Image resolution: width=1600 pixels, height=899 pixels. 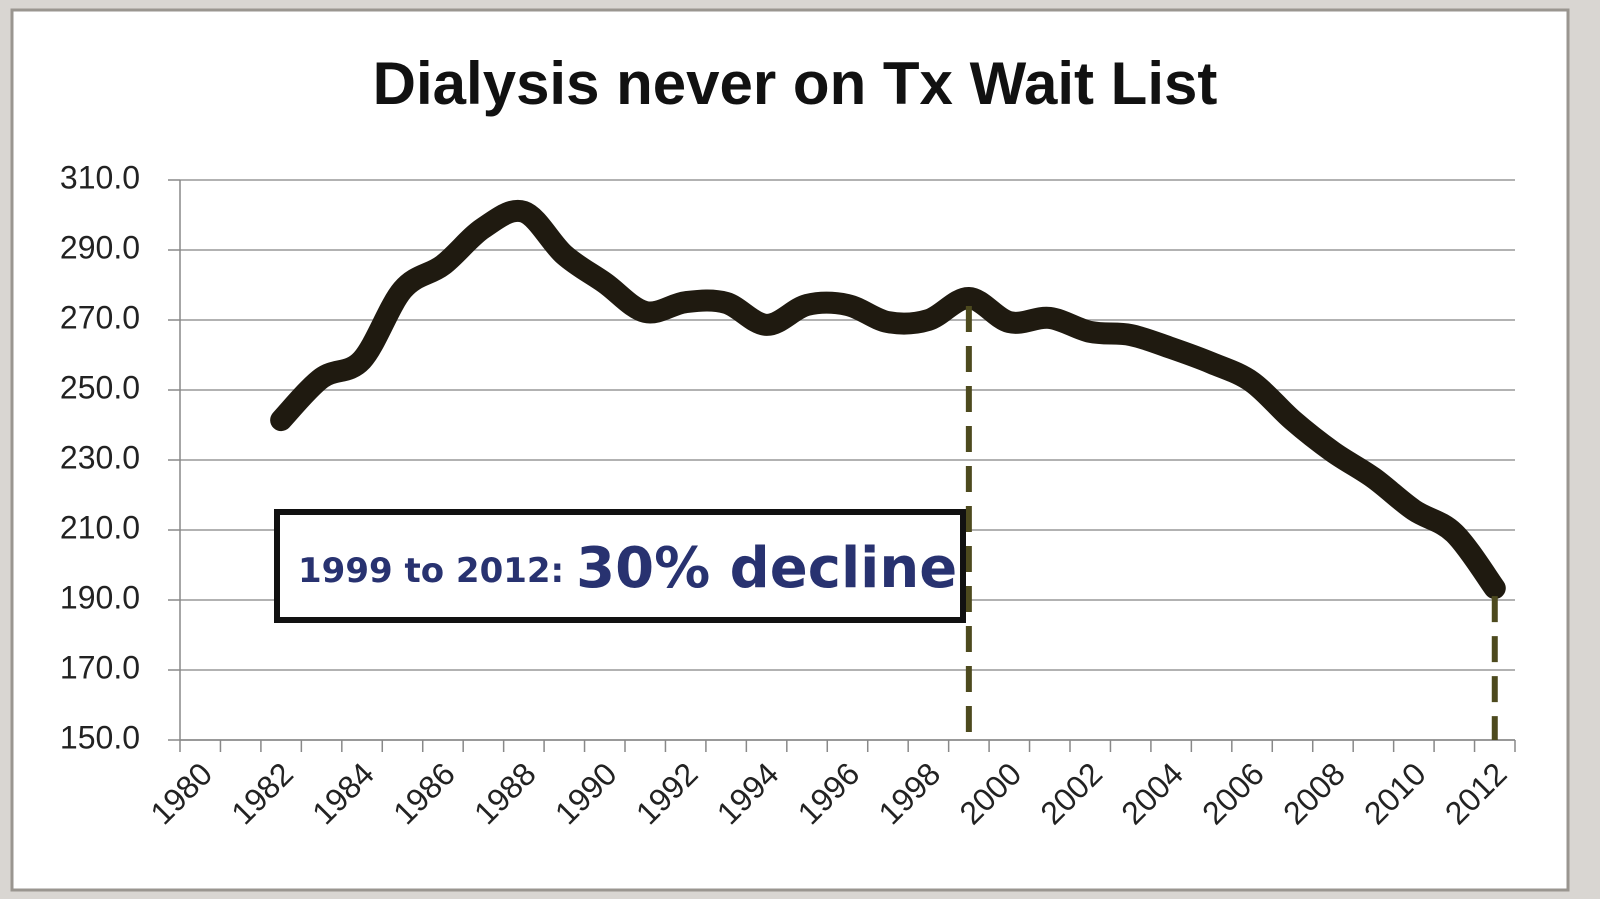 What do you see at coordinates (100, 177) in the screenshot?
I see `y-tick-label: 310.0` at bounding box center [100, 177].